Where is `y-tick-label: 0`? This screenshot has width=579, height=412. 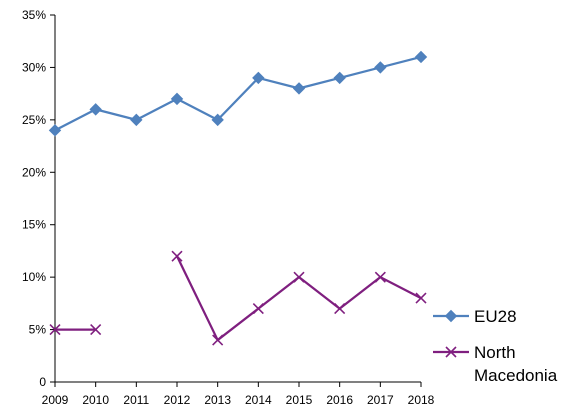 y-tick-label: 0 is located at coordinates (42, 382).